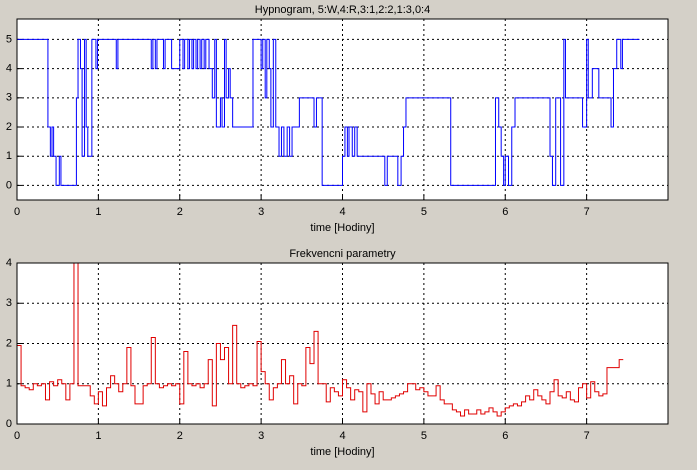  What do you see at coordinates (9, 39) in the screenshot?
I see `y-tick-label: 5` at bounding box center [9, 39].